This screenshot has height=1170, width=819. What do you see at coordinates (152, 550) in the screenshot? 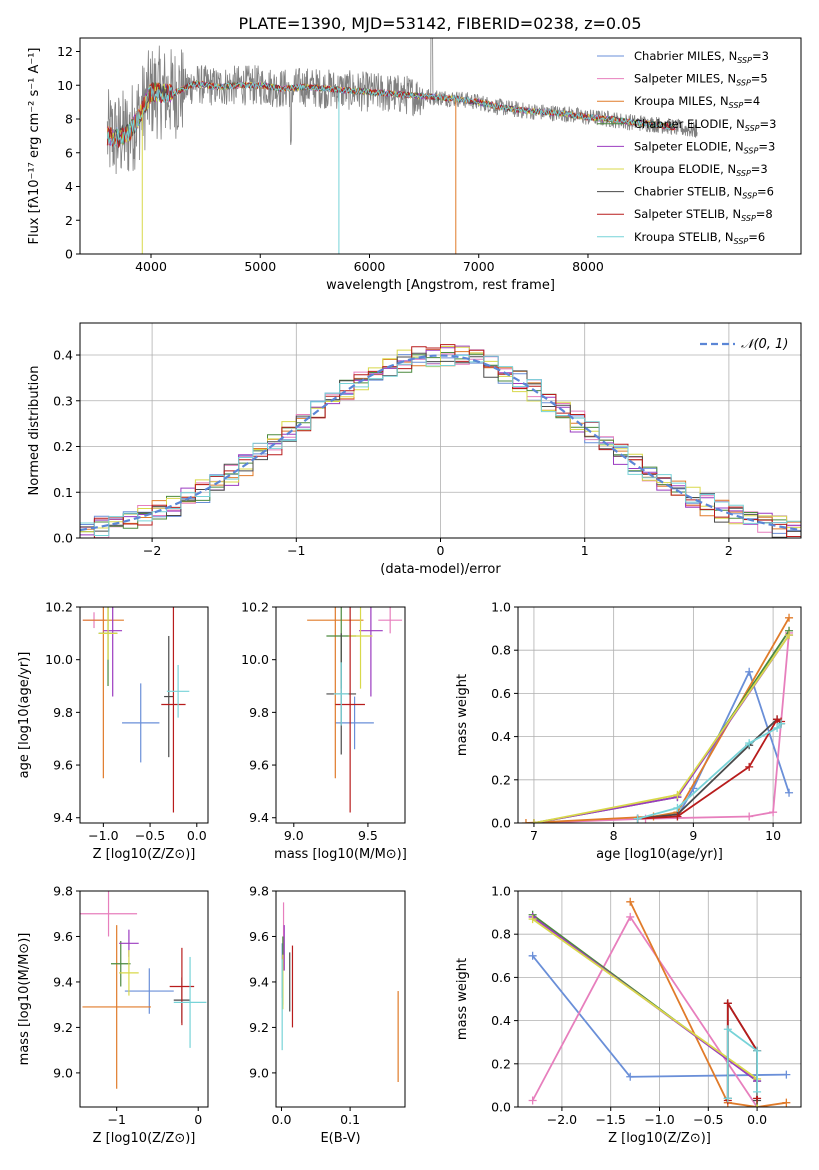
I see `x-tick-label: −2` at bounding box center [152, 550].